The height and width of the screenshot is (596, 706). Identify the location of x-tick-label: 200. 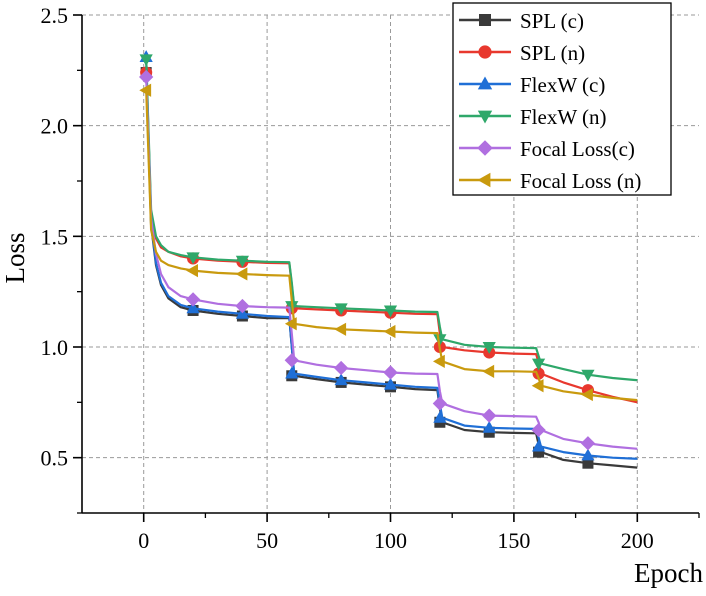
(637, 540).